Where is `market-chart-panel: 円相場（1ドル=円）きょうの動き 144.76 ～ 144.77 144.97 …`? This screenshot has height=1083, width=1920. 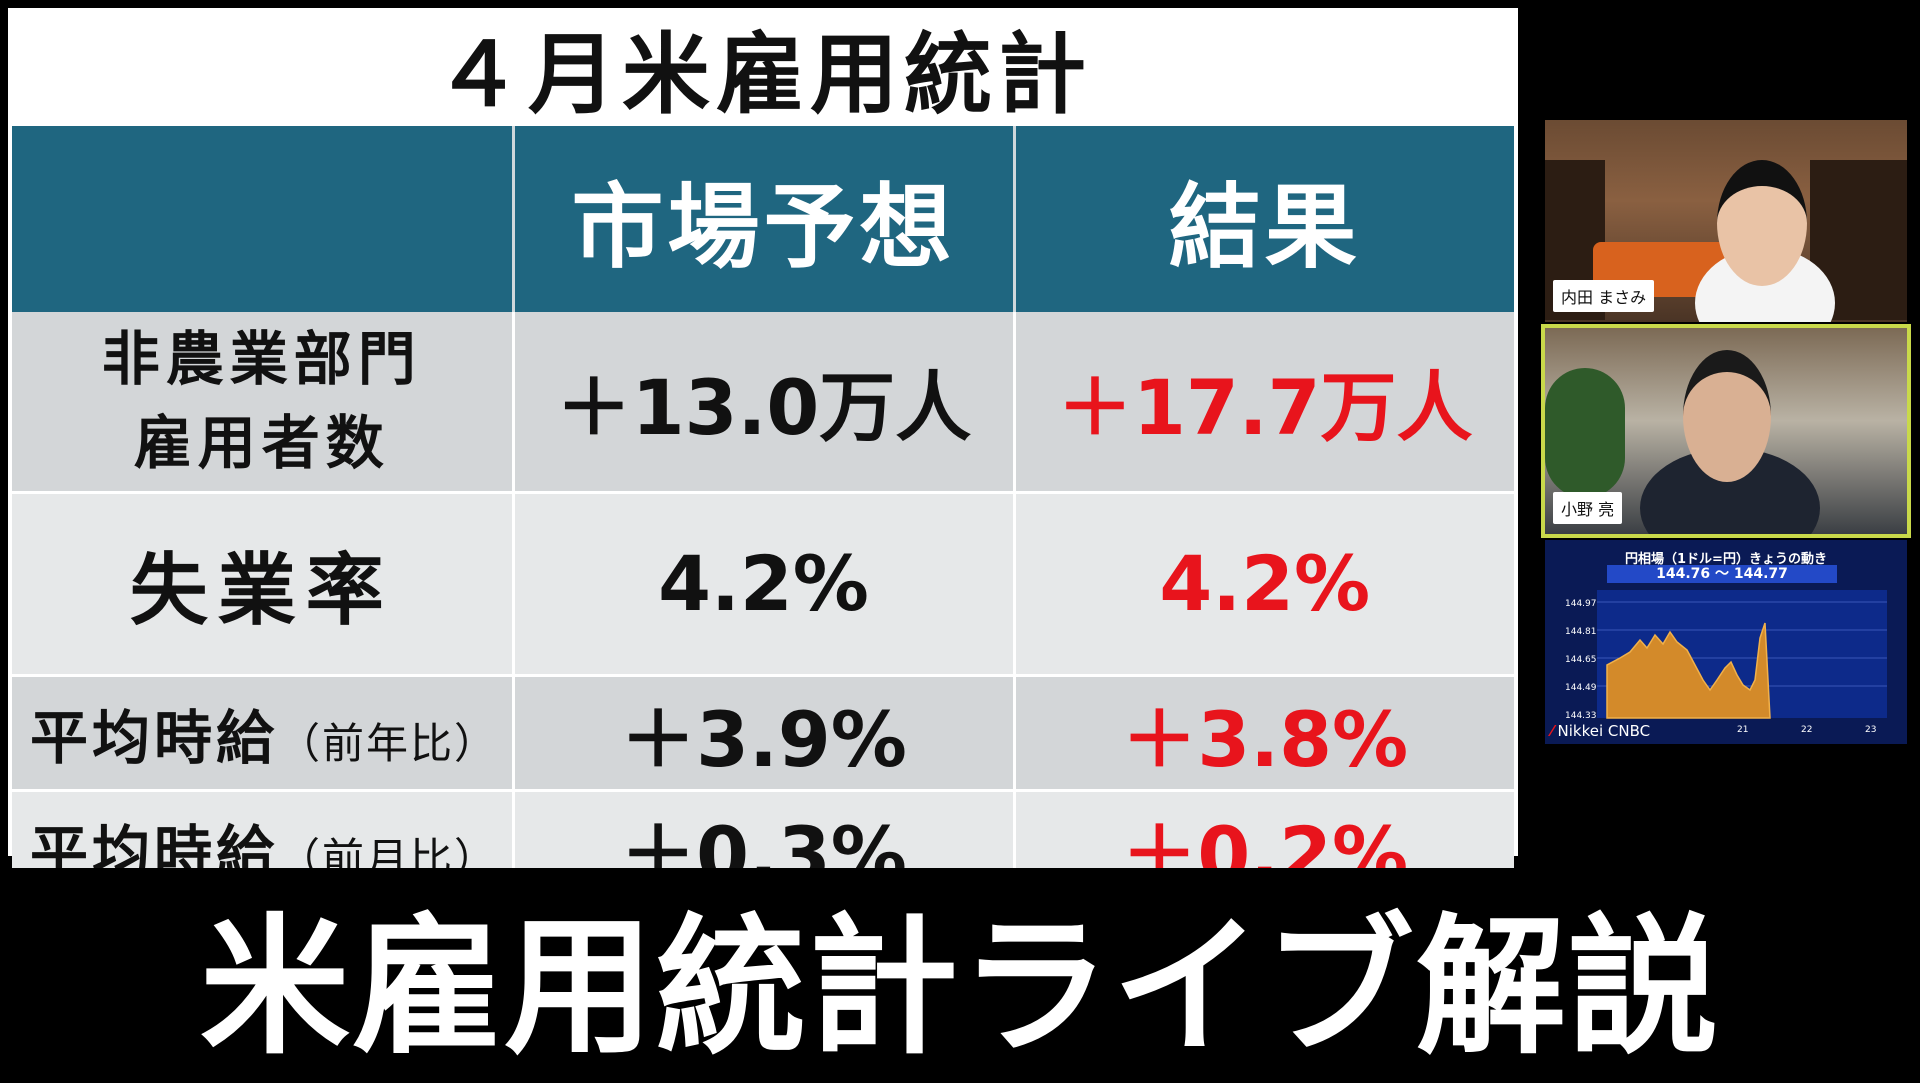
market-chart-panel: 円相場（1ドル=円）きょうの動き 144.76 ～ 144.77 144.97 … is located at coordinates (1726, 642).